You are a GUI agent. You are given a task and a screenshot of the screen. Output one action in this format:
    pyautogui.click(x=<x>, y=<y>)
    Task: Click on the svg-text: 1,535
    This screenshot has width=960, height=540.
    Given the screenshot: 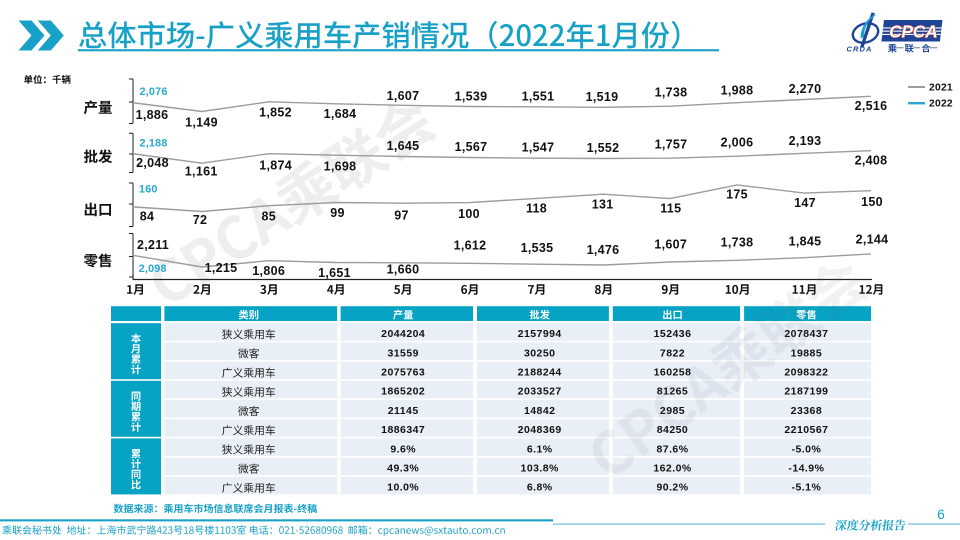 What is the action you would take?
    pyautogui.click(x=537, y=248)
    